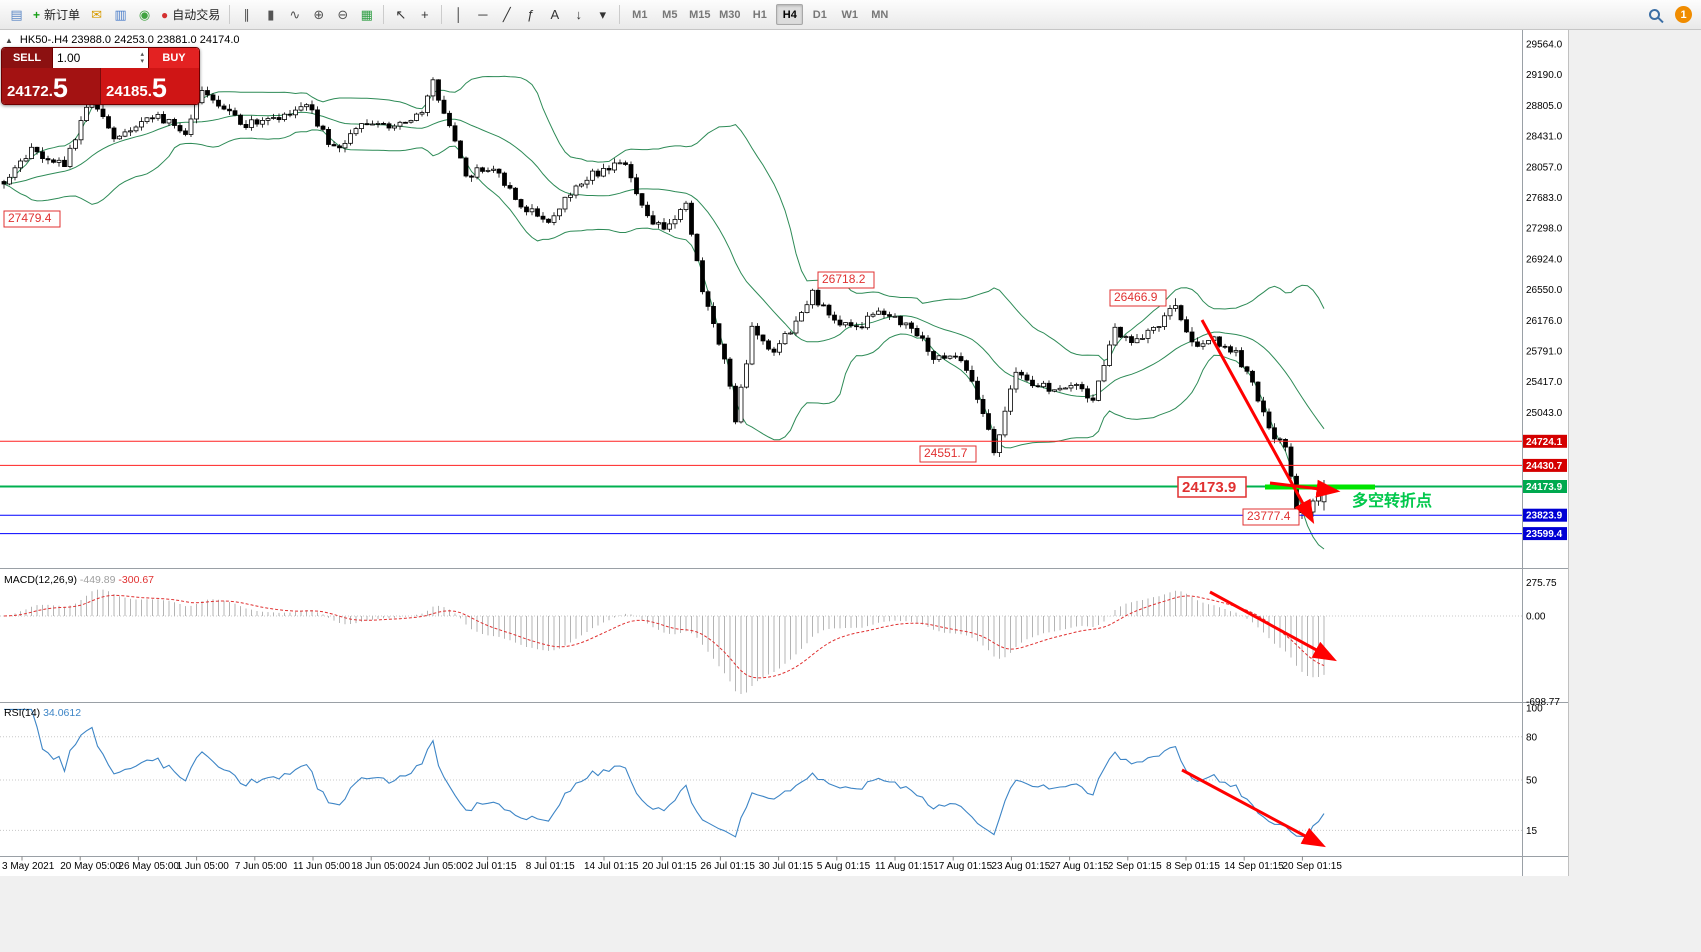 This screenshot has width=1701, height=952. I want to click on price-callout: 27479.4, so click(32, 219).